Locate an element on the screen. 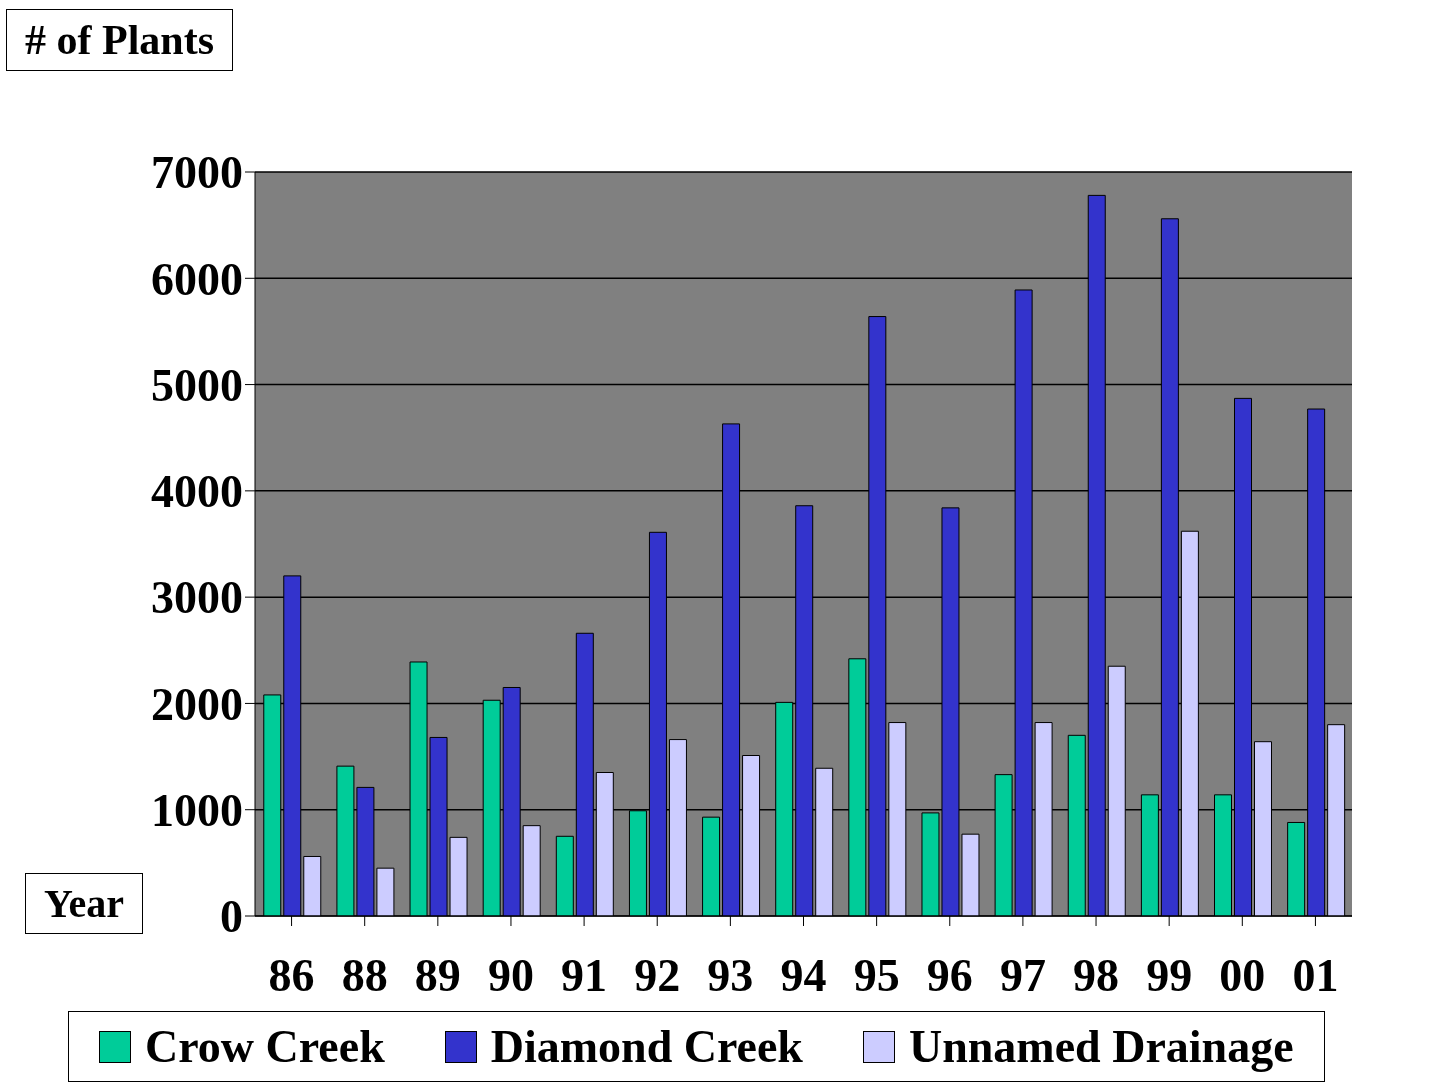 Image resolution: width=1440 pixels, height=1082 pixels. x-tick-label: 94 is located at coordinates (803, 975).